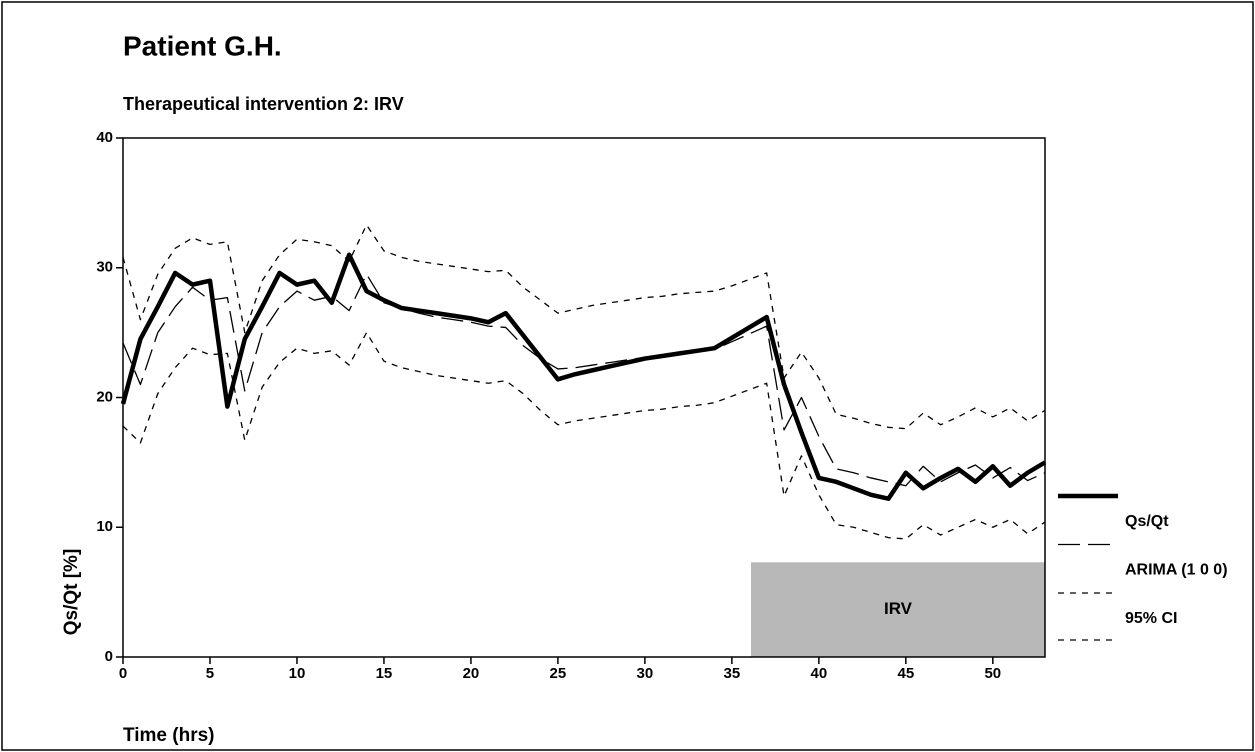 The image size is (1255, 752). I want to click on x-axis-label: Time (hrs), so click(169, 735).